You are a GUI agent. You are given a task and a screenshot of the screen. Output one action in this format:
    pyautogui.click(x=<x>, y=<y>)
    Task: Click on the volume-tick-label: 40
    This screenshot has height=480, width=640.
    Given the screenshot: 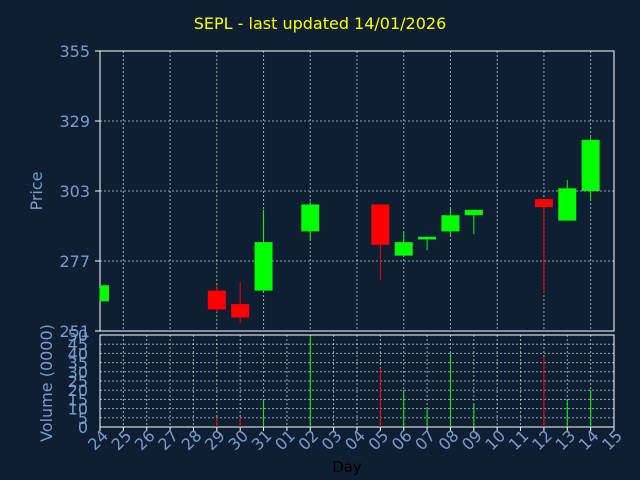 What is the action you would take?
    pyautogui.click(x=78, y=353)
    